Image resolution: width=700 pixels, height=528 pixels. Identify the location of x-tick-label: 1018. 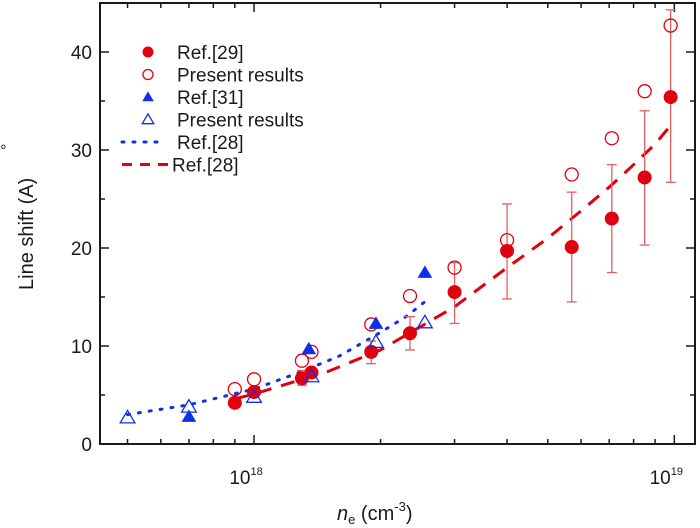
(245, 477).